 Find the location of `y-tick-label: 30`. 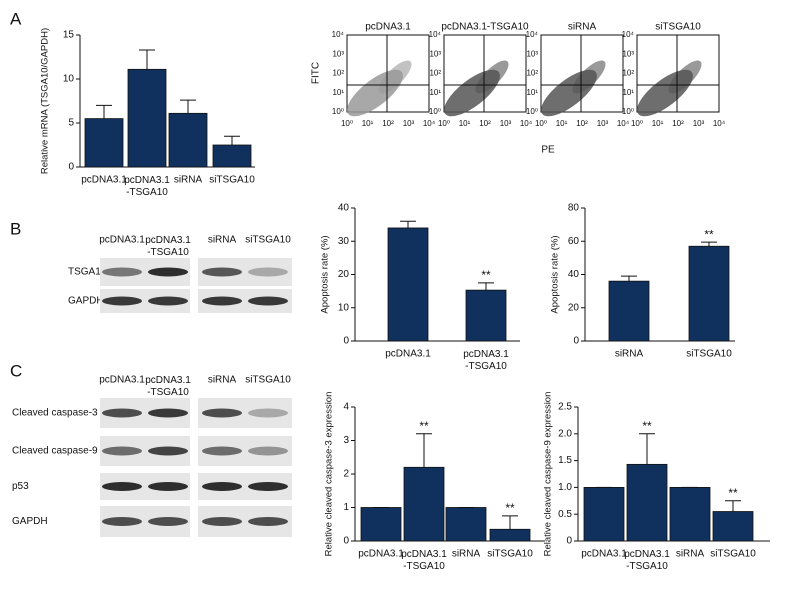

y-tick-label: 30 is located at coordinates (344, 241).